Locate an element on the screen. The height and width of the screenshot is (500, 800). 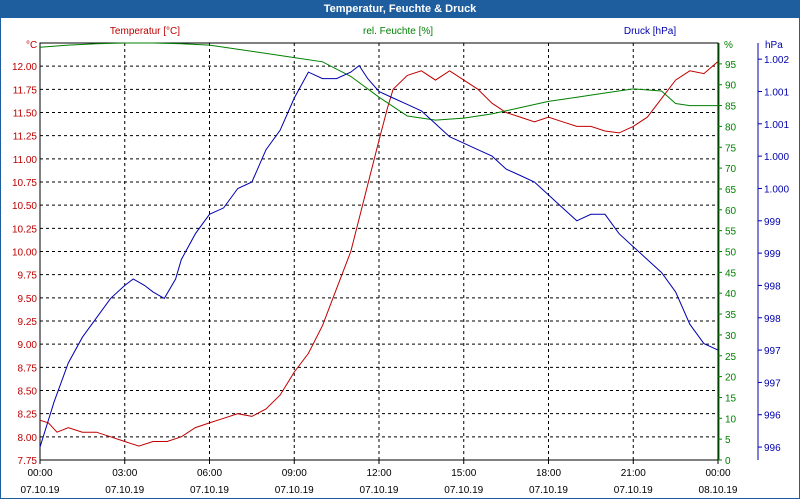
temperature-tick-label: 7.75 is located at coordinates (28, 461).